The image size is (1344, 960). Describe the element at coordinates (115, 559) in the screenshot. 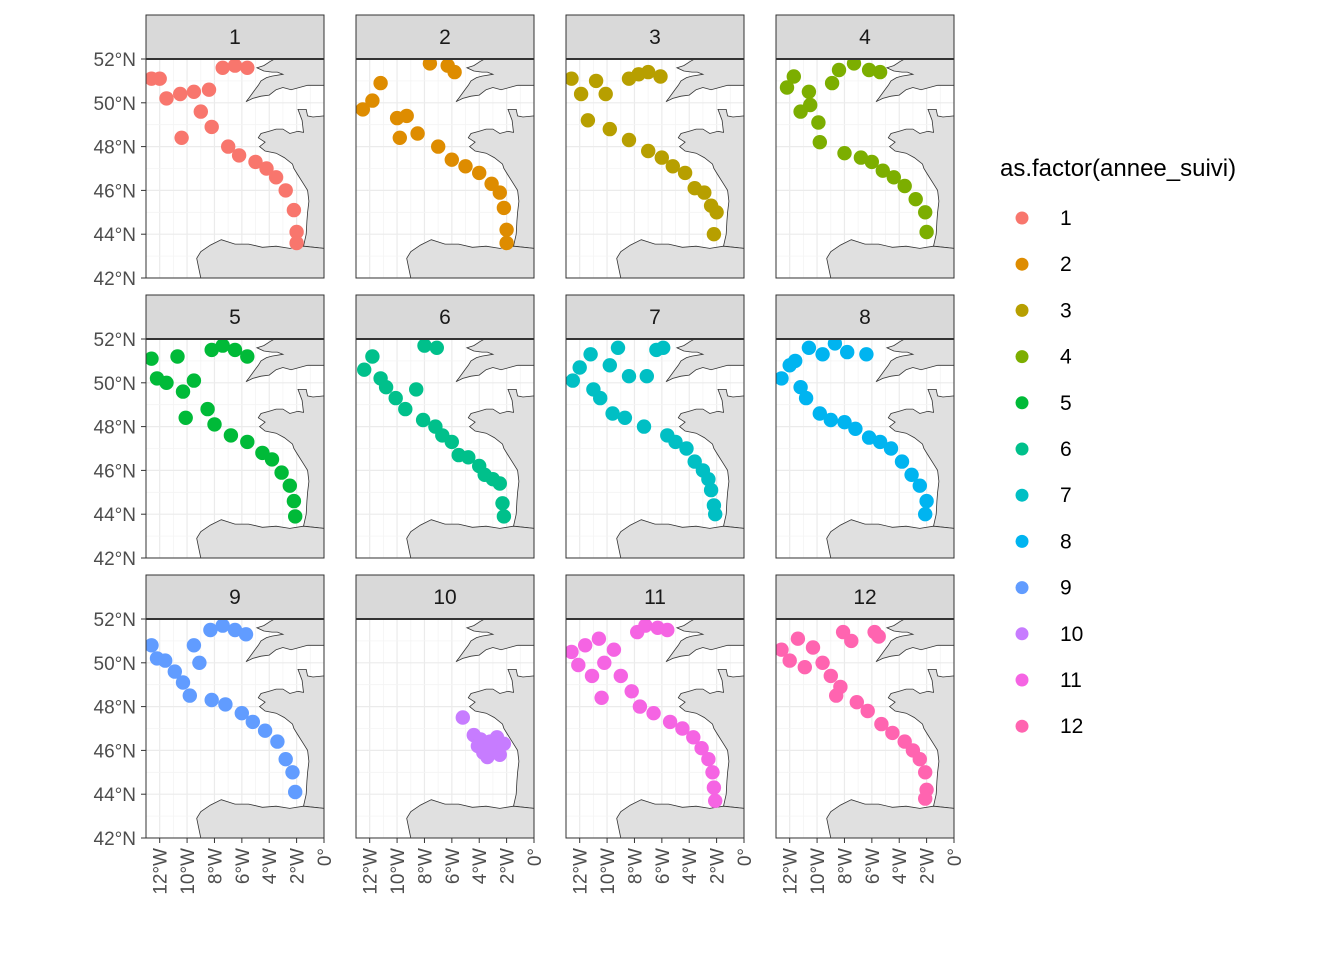

I see `y-tick-label: 42°N` at that location.